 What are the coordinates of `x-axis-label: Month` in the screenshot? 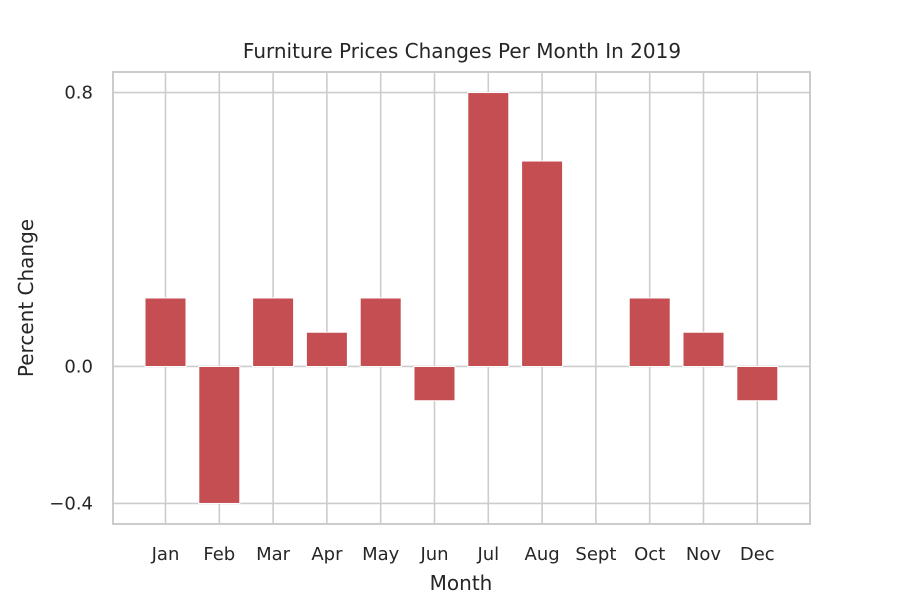 It's located at (461, 583).